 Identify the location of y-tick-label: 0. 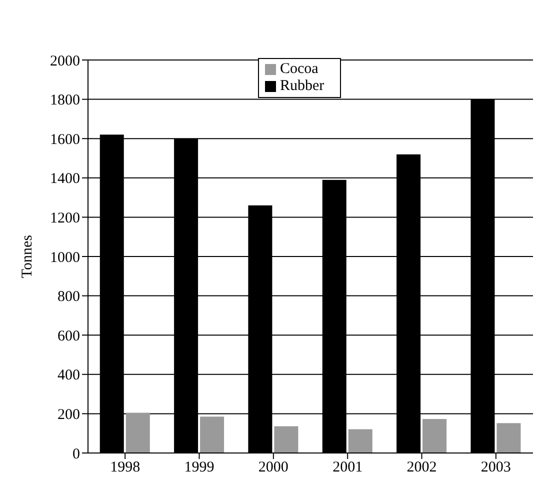
(76, 454).